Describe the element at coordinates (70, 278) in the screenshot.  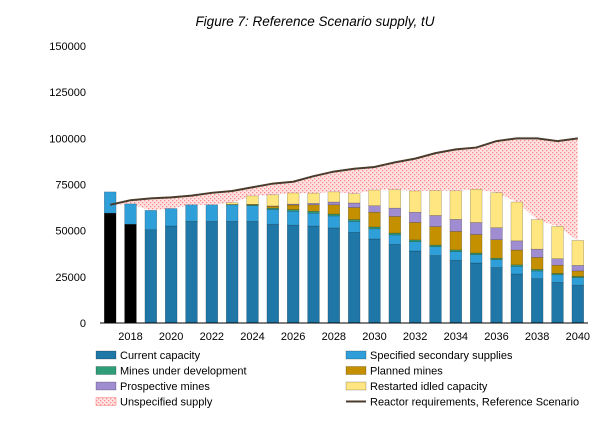
I see `y-tick-label: 25000` at that location.